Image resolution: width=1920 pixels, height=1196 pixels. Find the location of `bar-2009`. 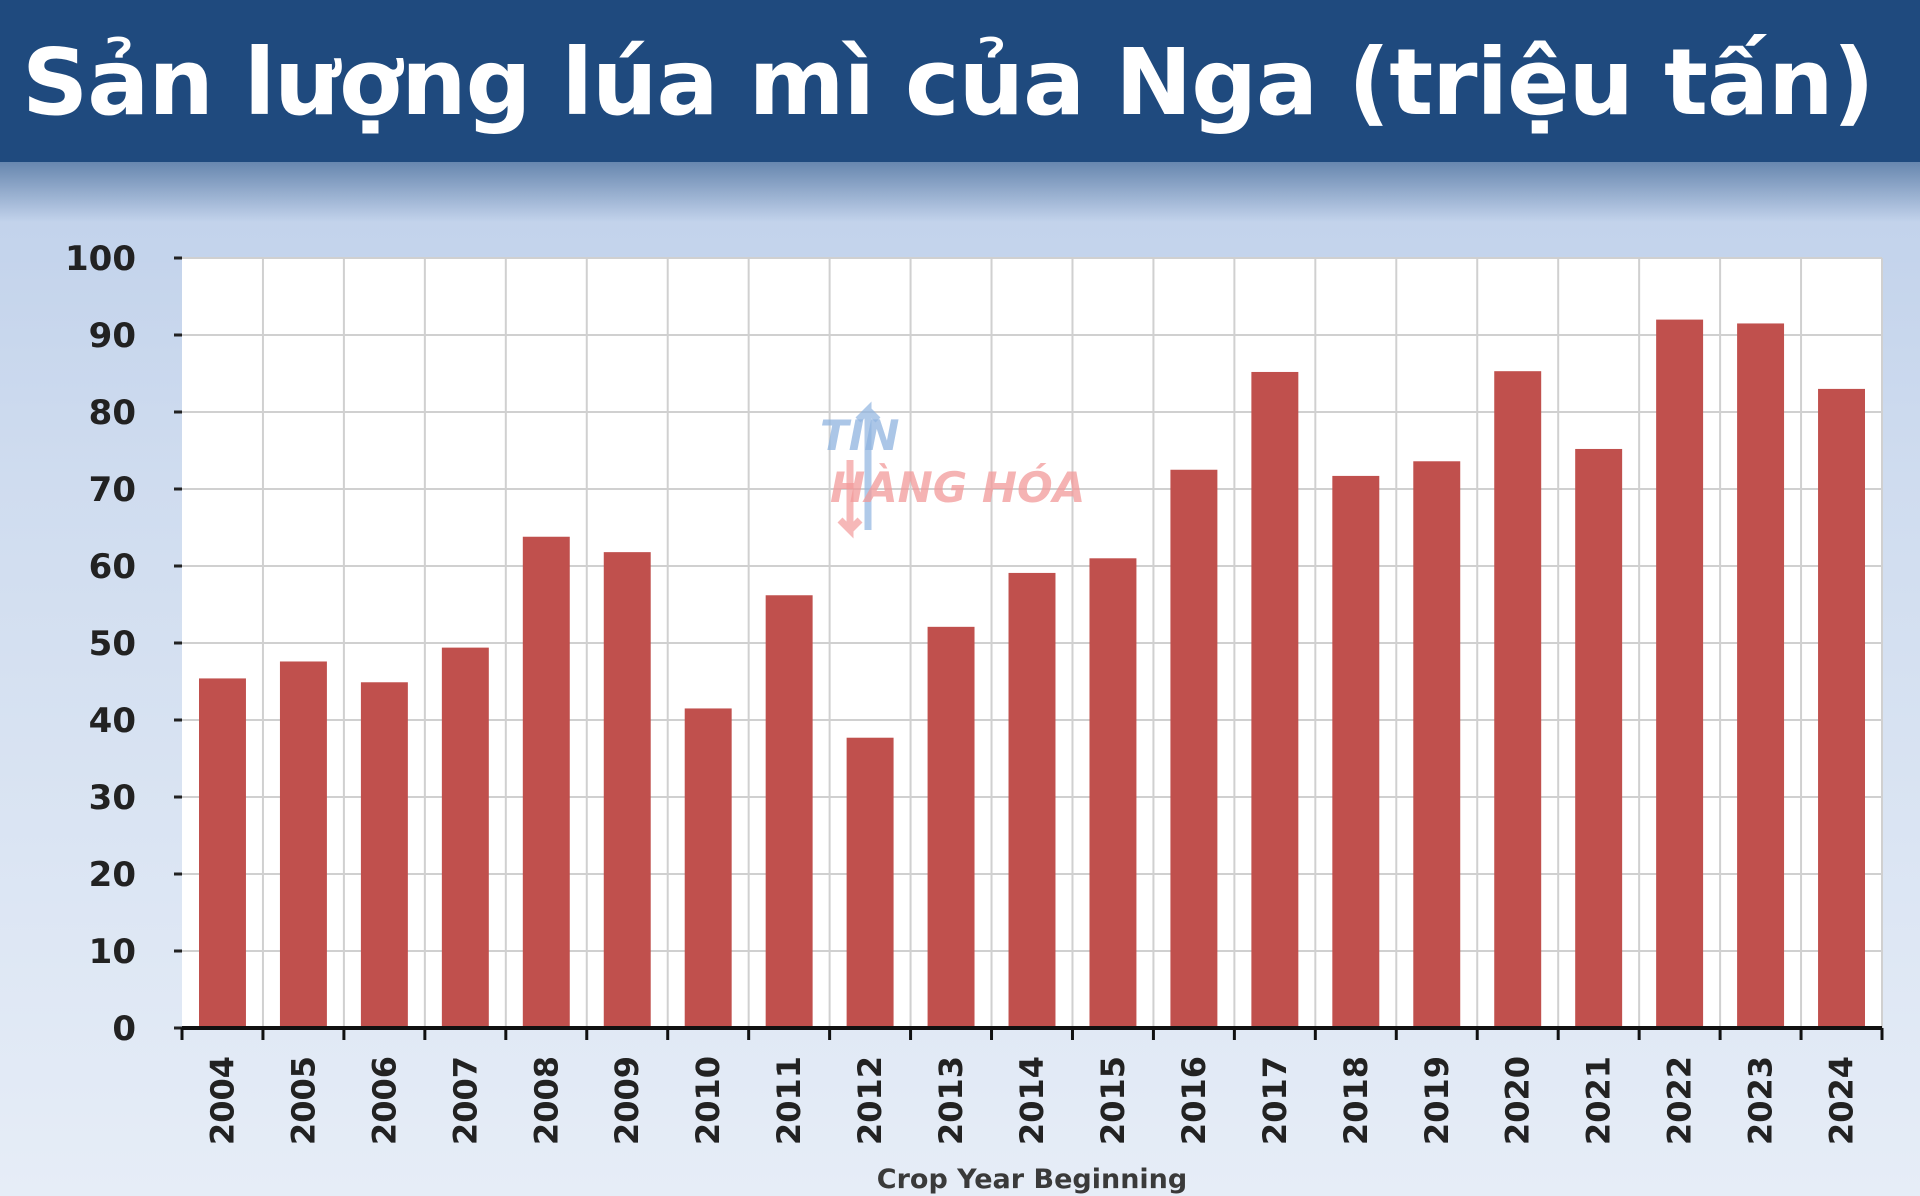

bar-2009 is located at coordinates (627, 790).